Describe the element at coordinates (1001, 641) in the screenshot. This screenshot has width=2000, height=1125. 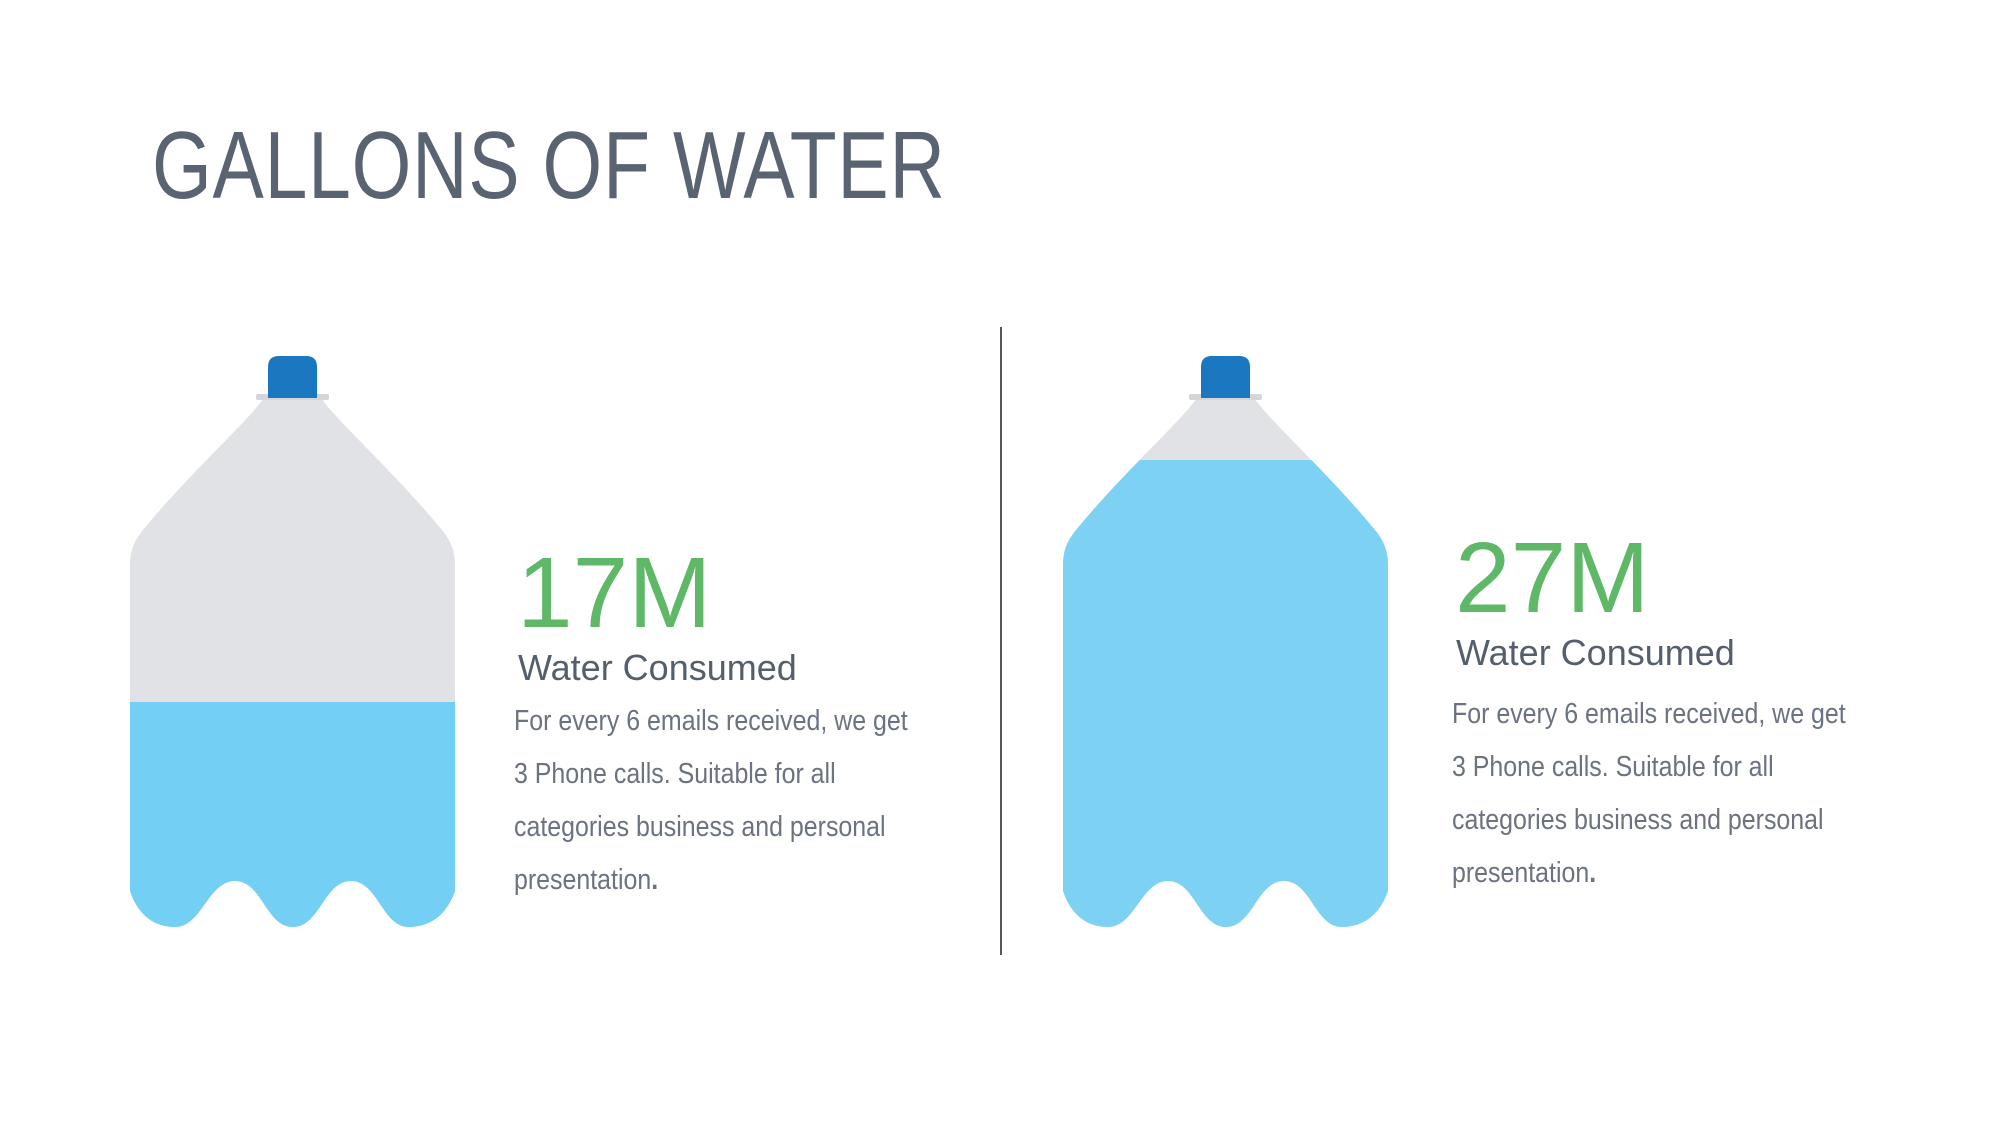
I see `panel-divider` at that location.